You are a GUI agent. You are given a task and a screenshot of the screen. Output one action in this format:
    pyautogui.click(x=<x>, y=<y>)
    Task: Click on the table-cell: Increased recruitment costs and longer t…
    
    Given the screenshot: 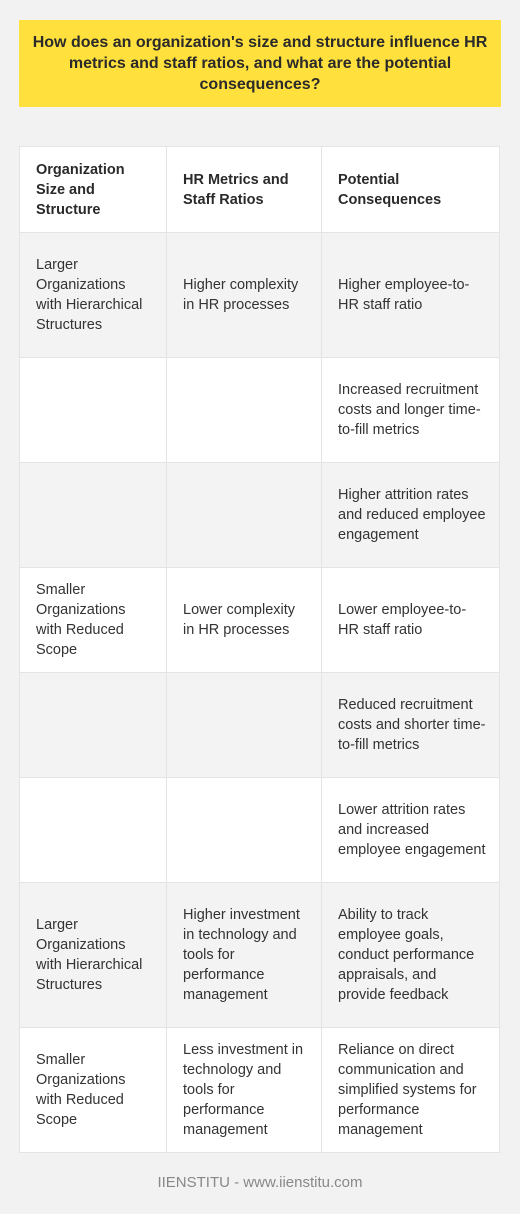 What is the action you would take?
    pyautogui.click(x=410, y=410)
    